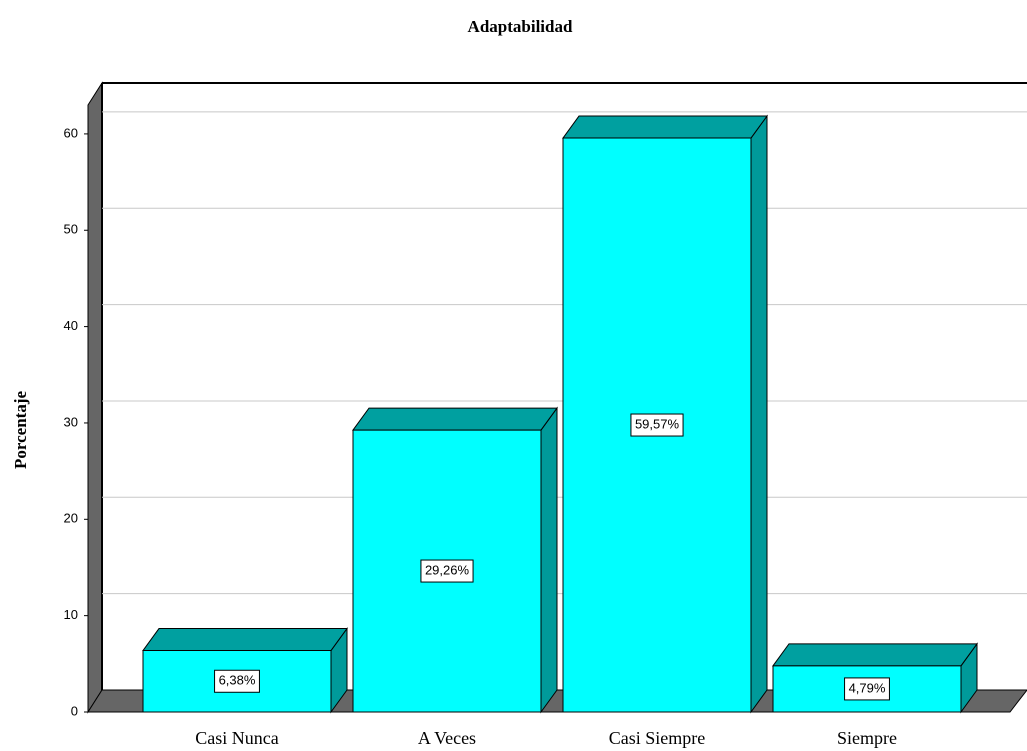 This screenshot has height=751, width=1027. Describe the element at coordinates (74, 710) in the screenshot. I see `y-tick-label: 0` at that location.